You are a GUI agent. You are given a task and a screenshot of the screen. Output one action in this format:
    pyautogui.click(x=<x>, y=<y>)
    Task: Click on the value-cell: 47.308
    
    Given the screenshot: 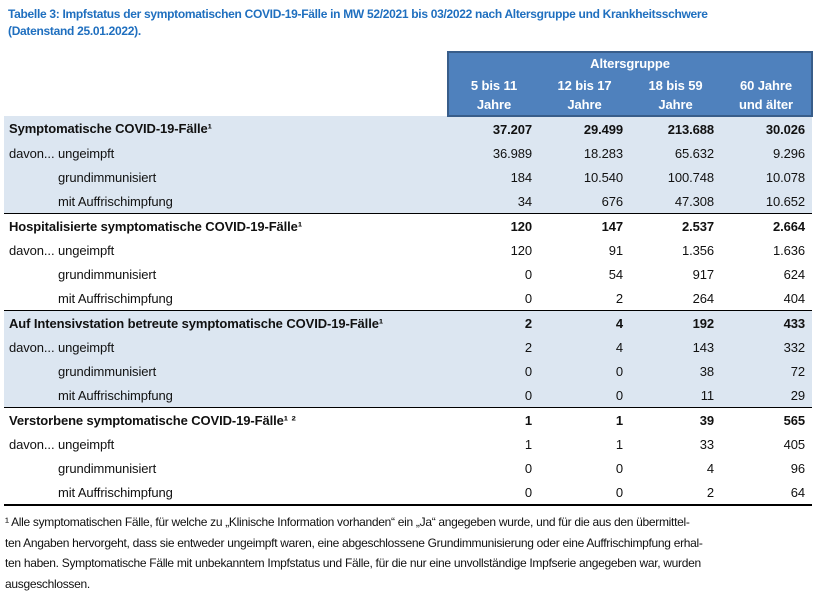 What is the action you would take?
    pyautogui.click(x=675, y=201)
    